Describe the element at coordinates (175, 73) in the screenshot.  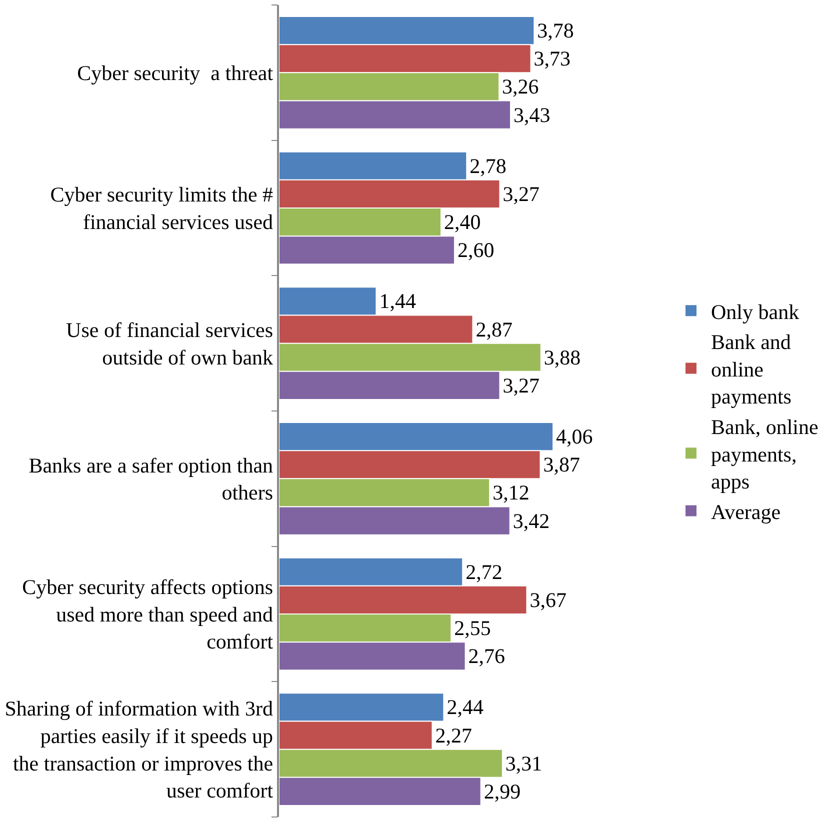
I see `y-tick-label: Cyber security a threat` at that location.